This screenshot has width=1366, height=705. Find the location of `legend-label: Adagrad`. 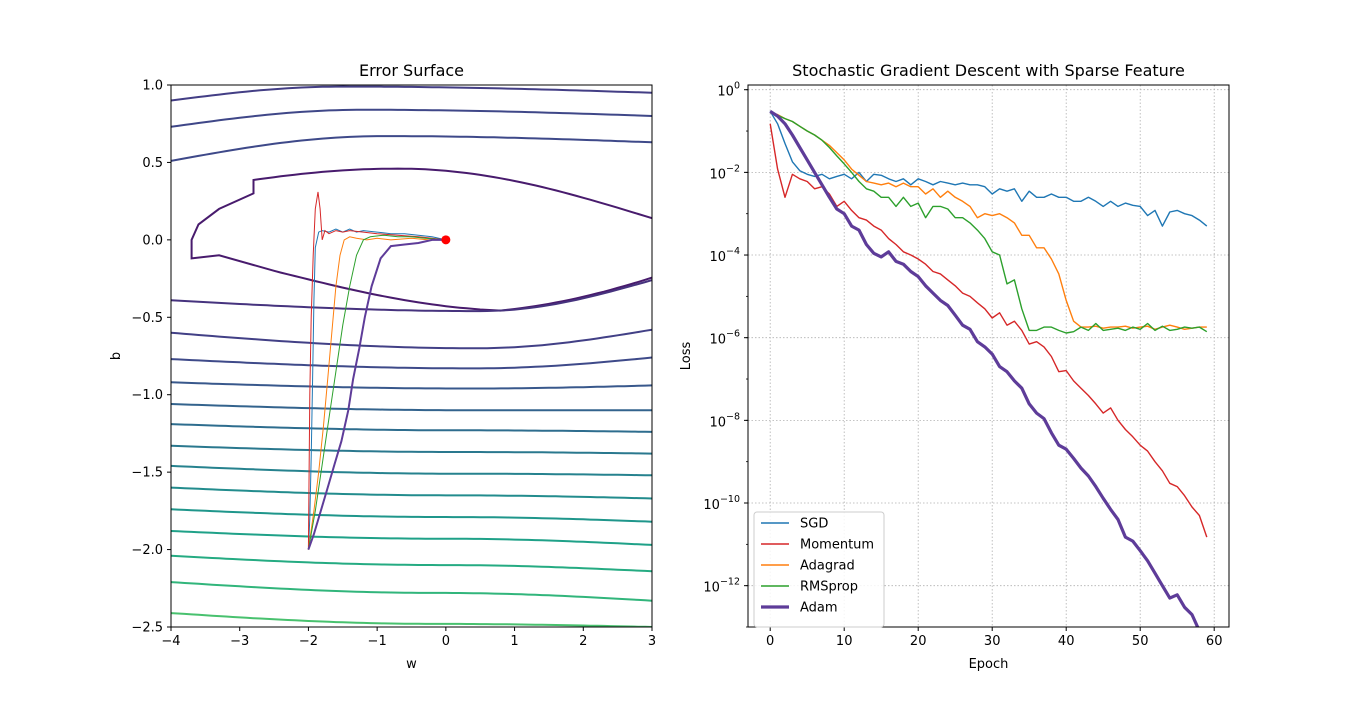

legend-label: Adagrad is located at coordinates (827, 566).